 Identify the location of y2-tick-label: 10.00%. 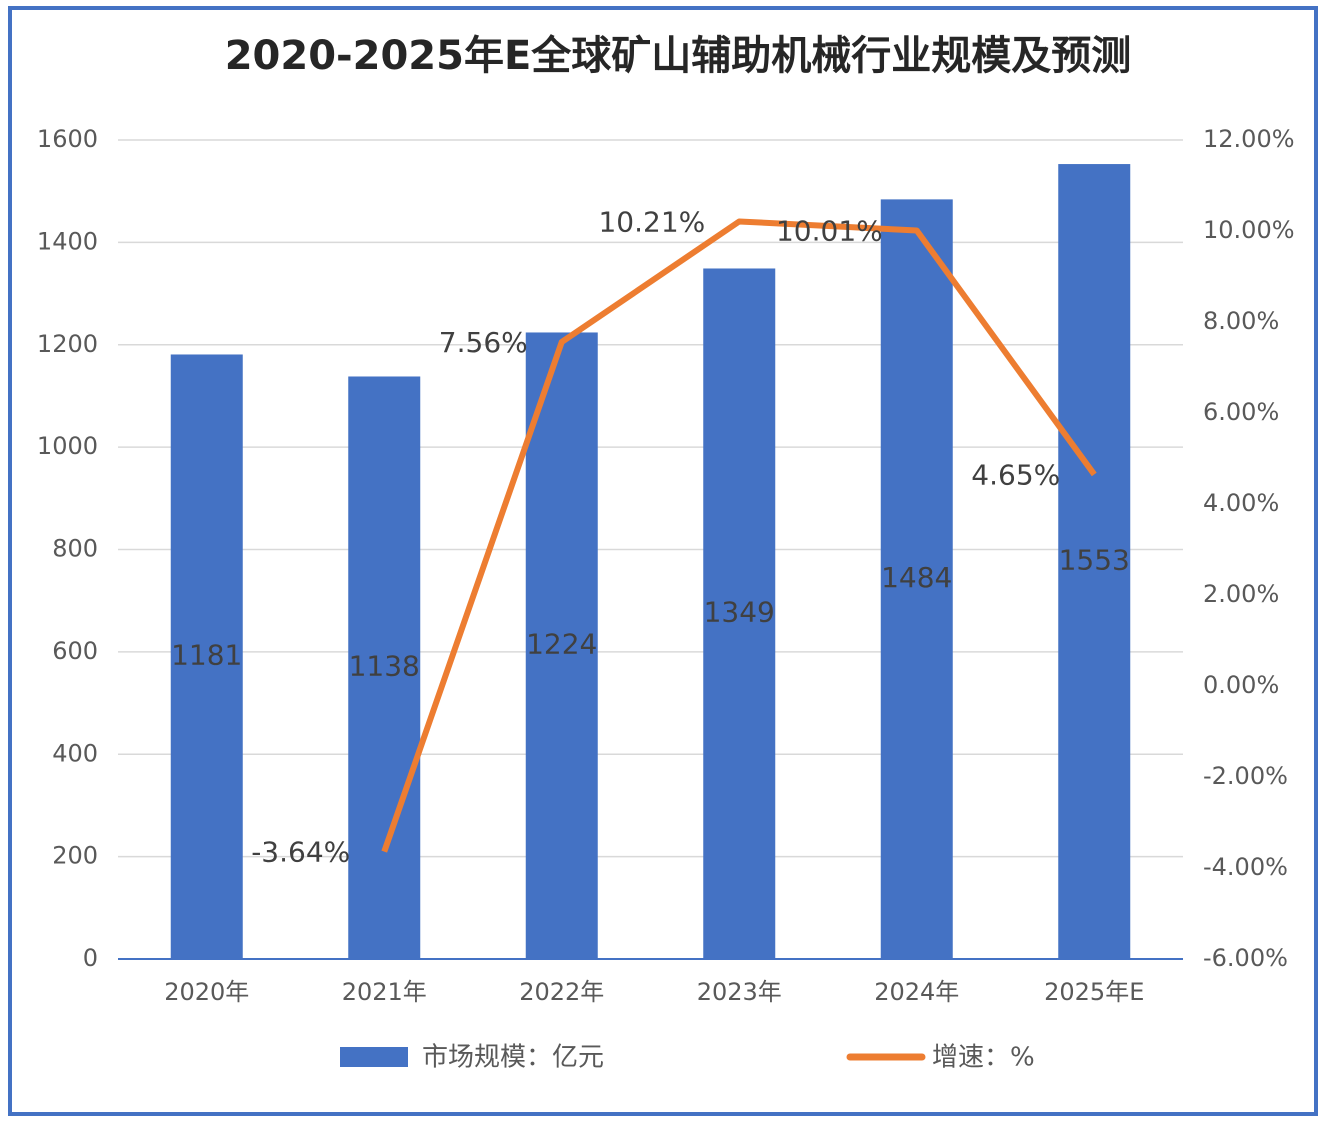
(1249, 230).